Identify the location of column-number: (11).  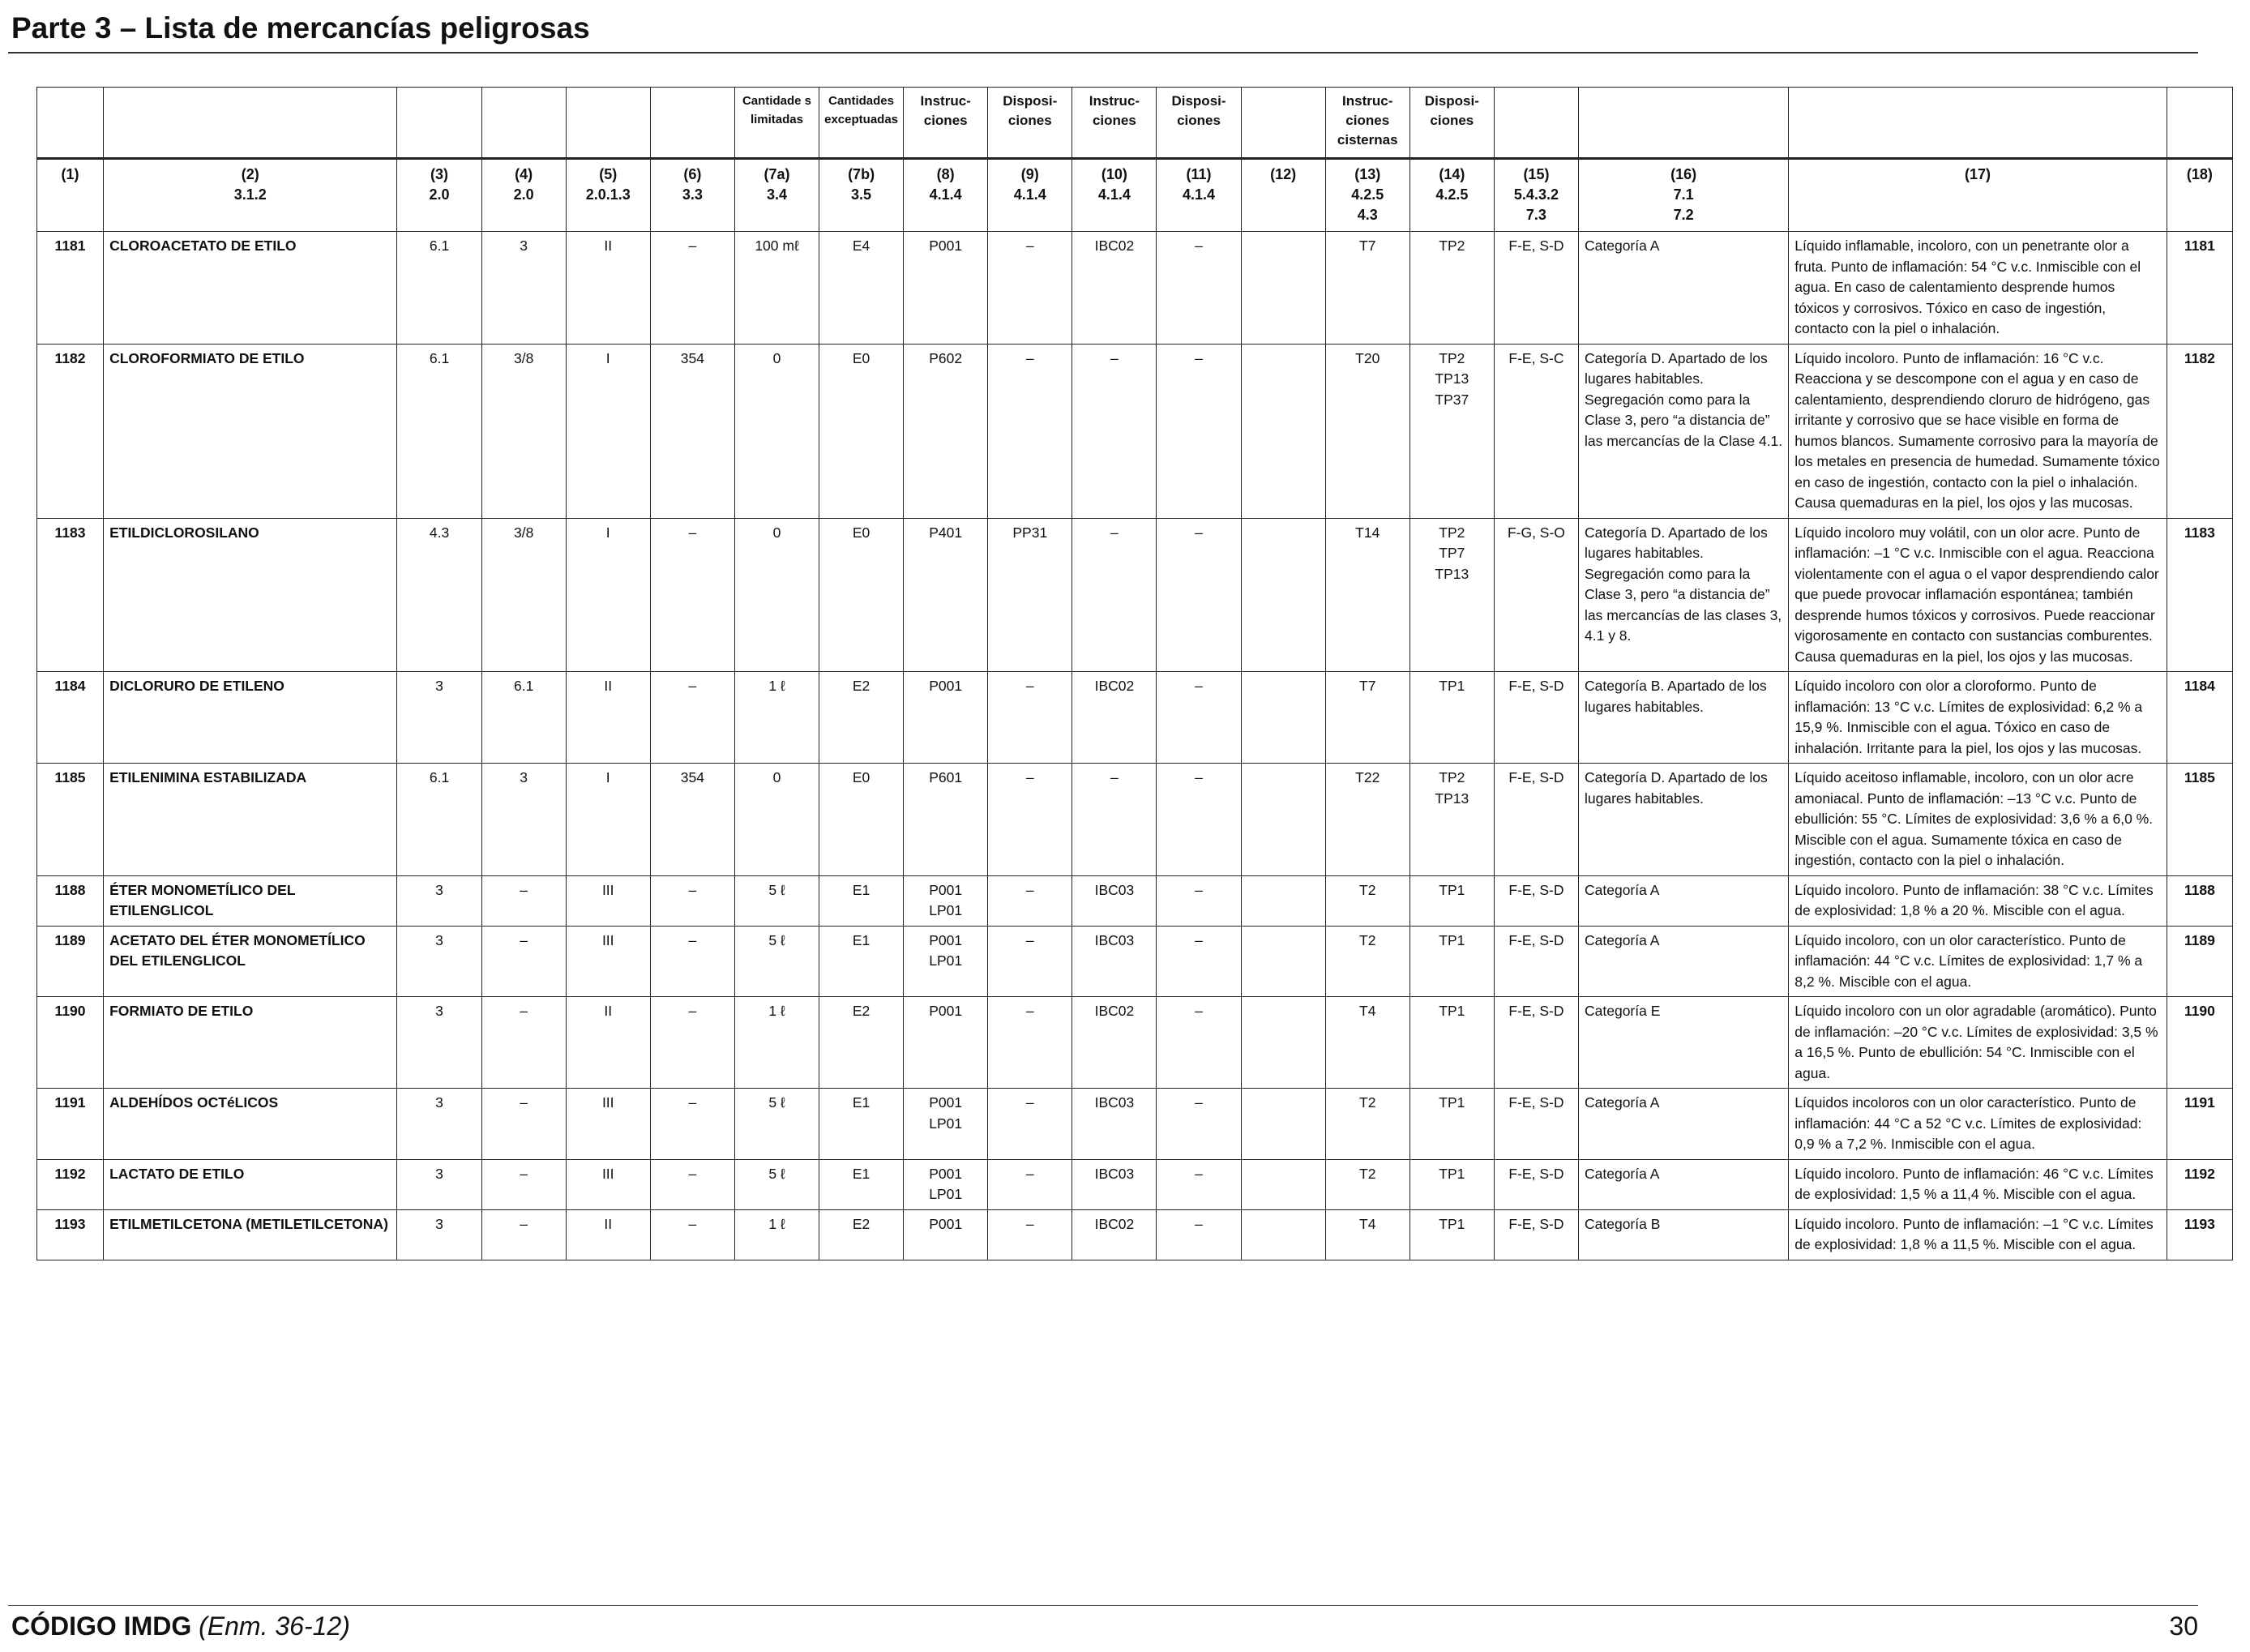
(1199, 174).